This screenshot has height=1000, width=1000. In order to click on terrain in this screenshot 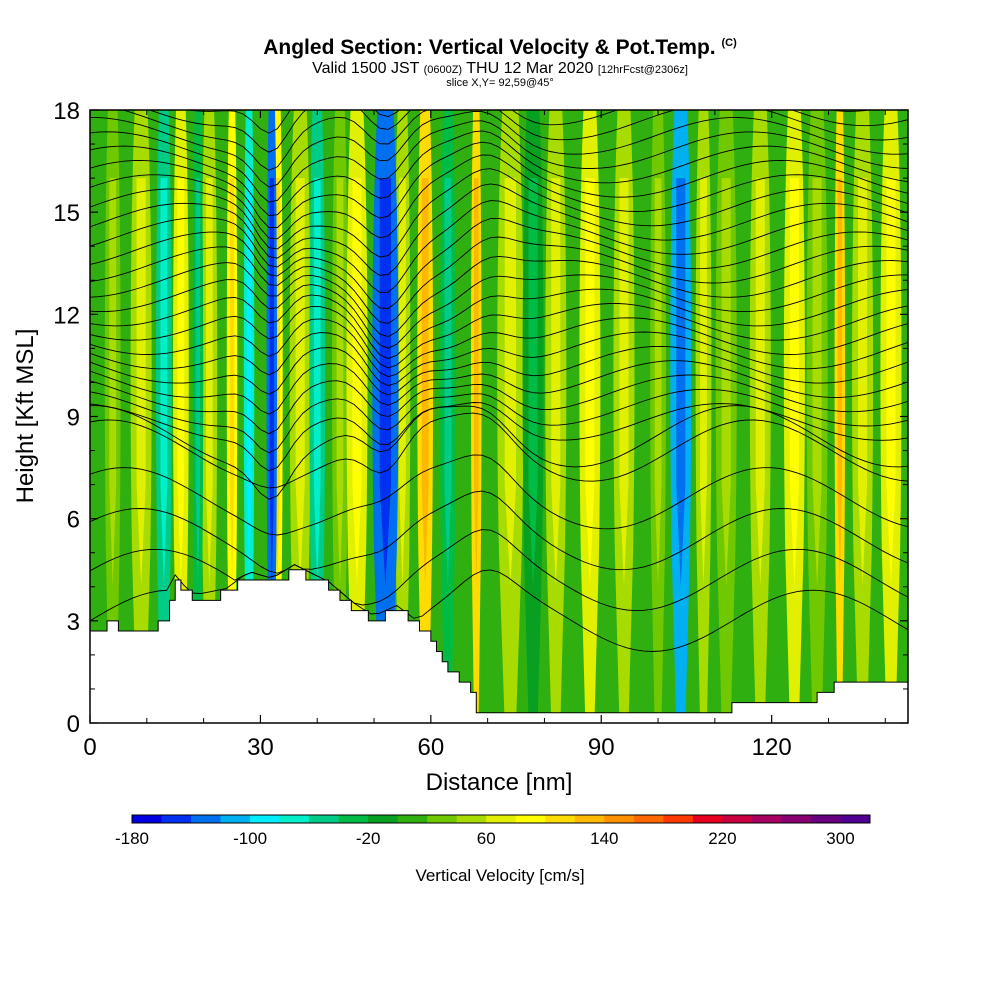, I will do `click(499, 646)`.